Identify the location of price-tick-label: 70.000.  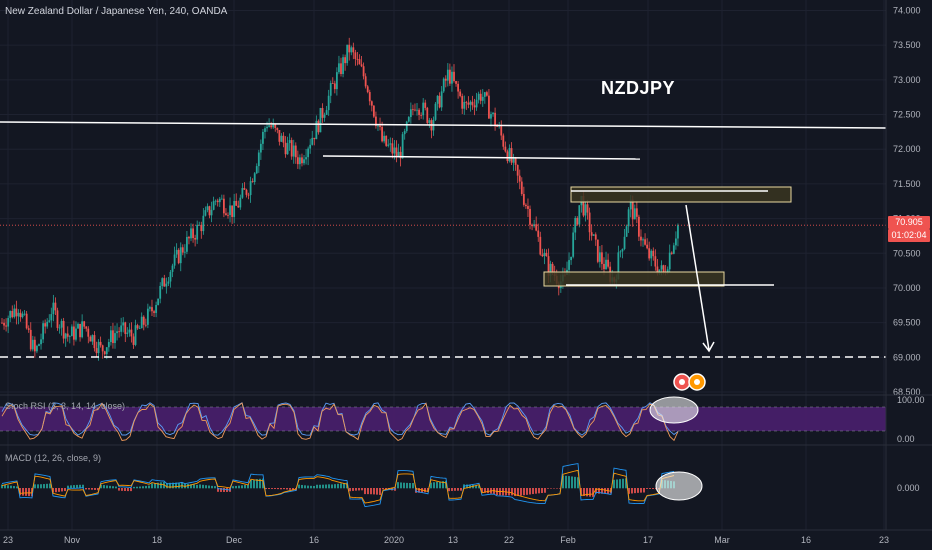
(907, 288).